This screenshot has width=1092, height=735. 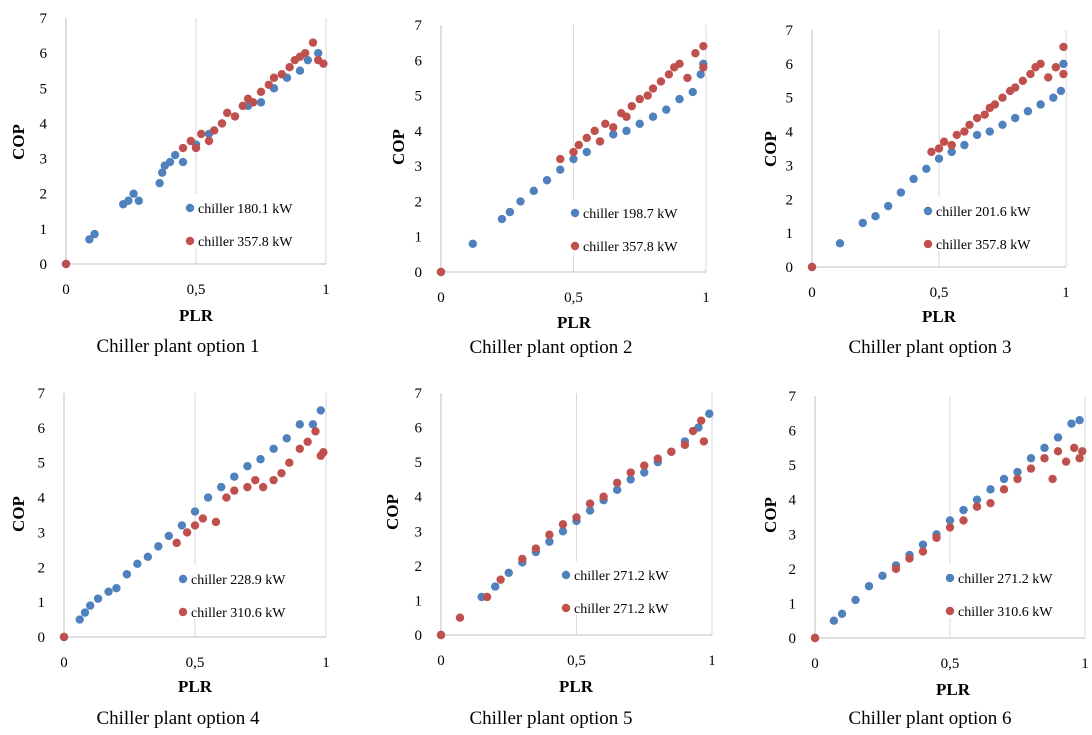 What do you see at coordinates (326, 290) in the screenshot?
I see `chart-1-x-tick-label: 1` at bounding box center [326, 290].